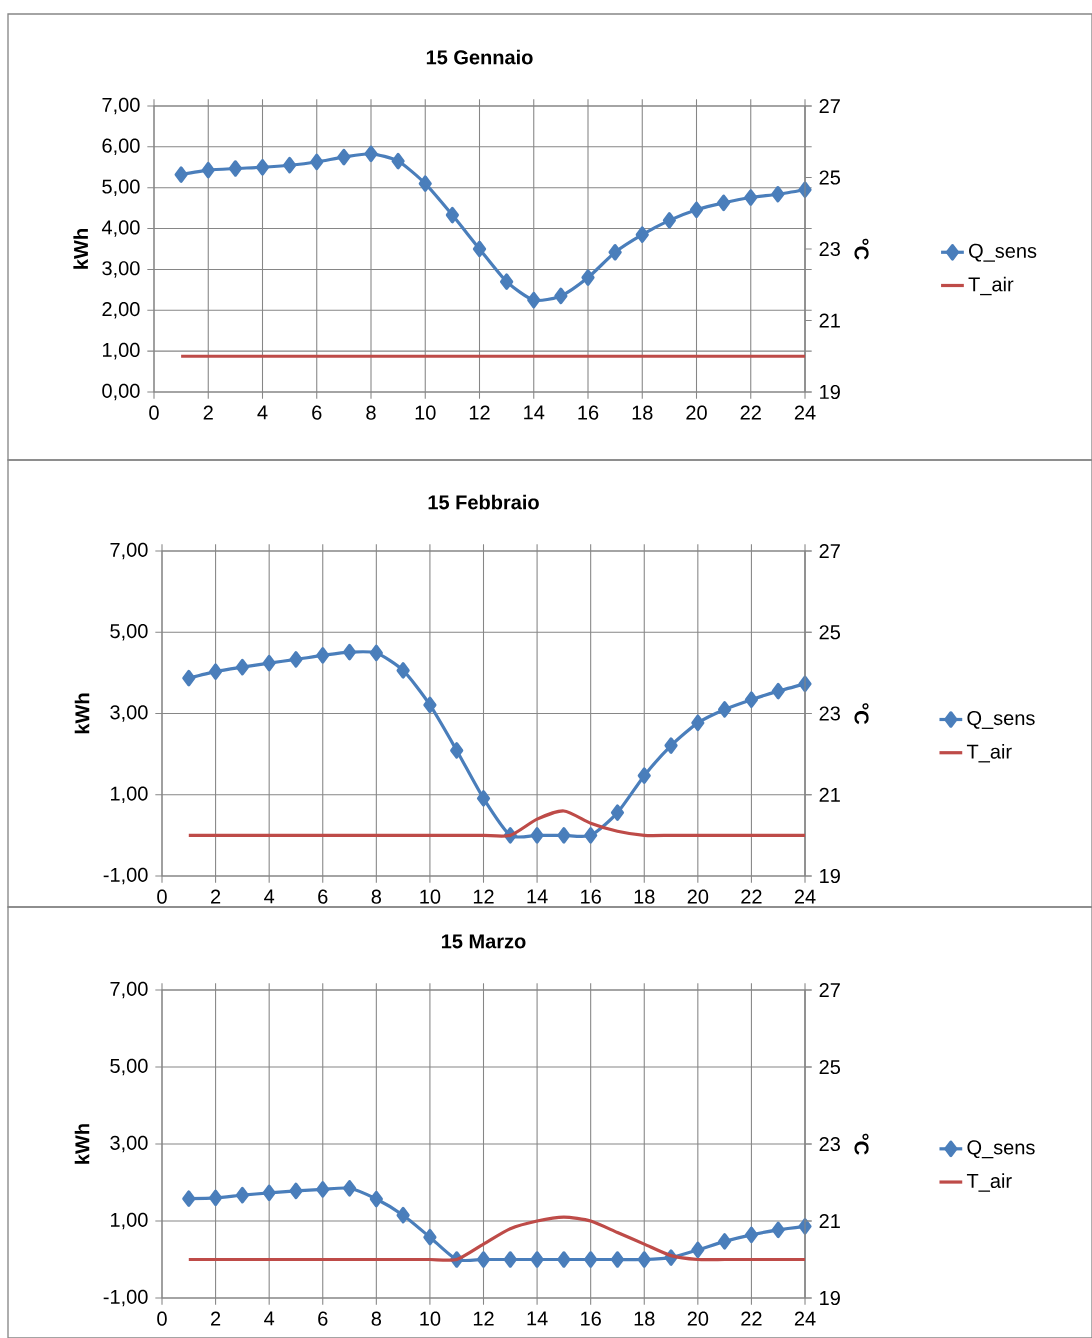 The height and width of the screenshot is (1338, 1092). I want to click on y2-tick-label: 19, so click(830, 1298).